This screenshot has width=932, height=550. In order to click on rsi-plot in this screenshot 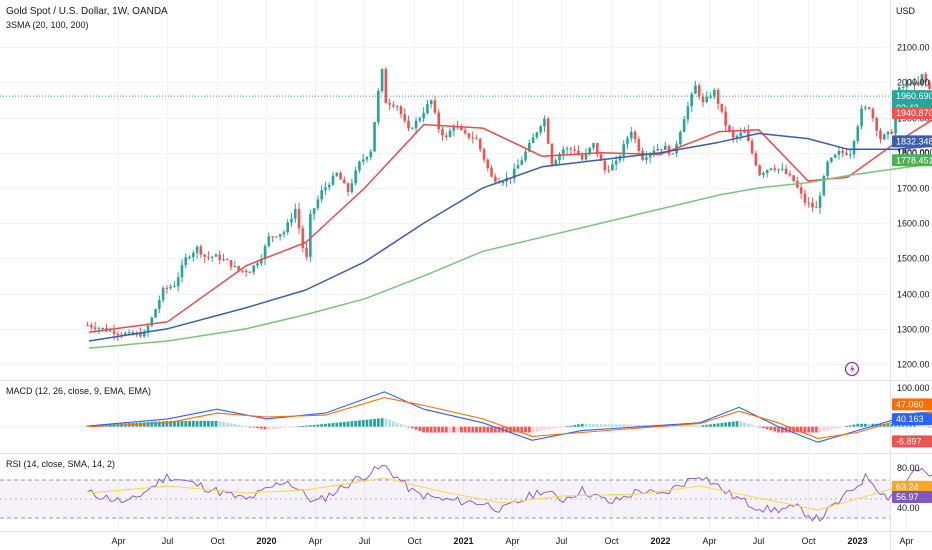, I will do `click(466, 493)`.